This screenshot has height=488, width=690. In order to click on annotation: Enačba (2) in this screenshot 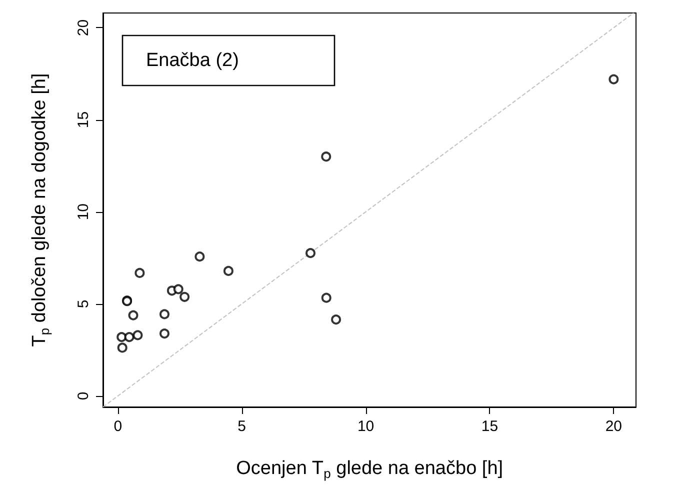, I will do `click(192, 60)`.